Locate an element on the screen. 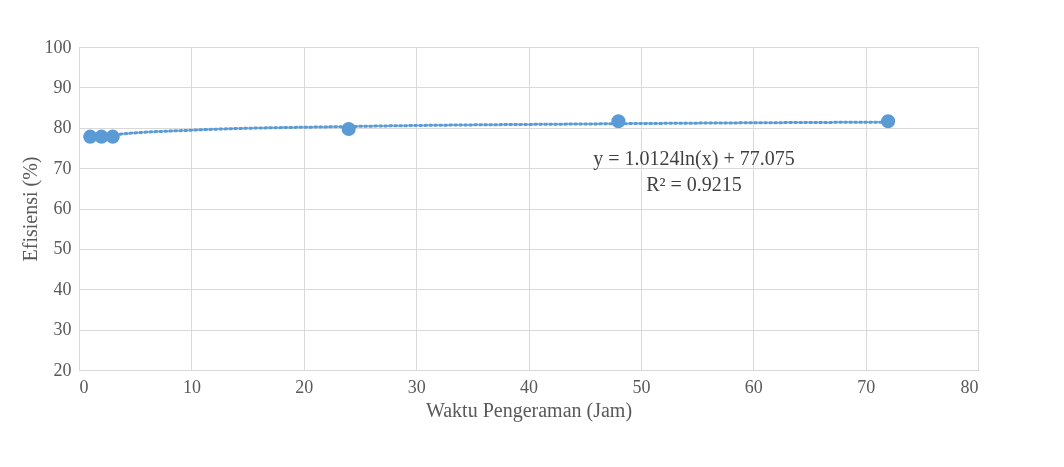 The width and height of the screenshot is (1064, 467). y-axis-title: Efisiensi (%) is located at coordinates (30, 209).